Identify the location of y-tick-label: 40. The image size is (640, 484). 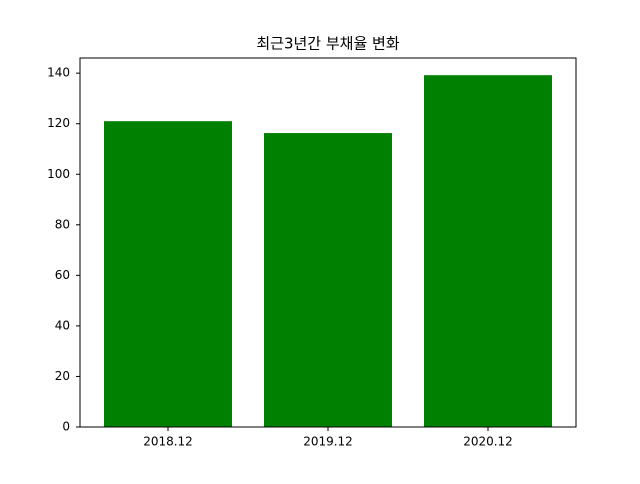
(62, 325).